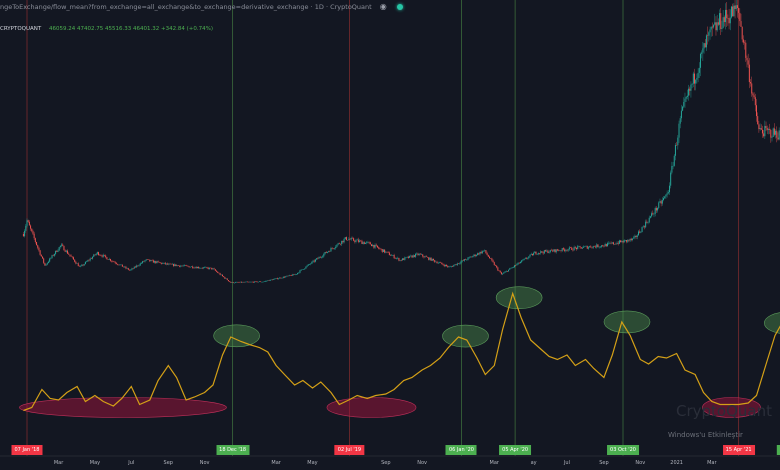 This screenshot has height=470, width=780. What do you see at coordinates (705, 435) in the screenshot?
I see `os-activation-watermark: Windows'u Etkinleştir` at bounding box center [705, 435].